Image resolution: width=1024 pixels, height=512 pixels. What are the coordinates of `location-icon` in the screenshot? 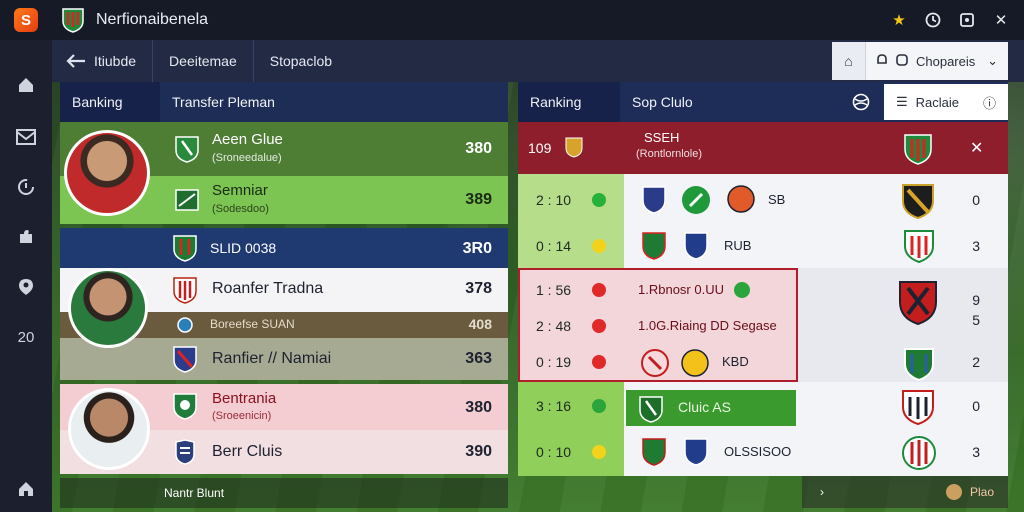 It's located at (26, 287).